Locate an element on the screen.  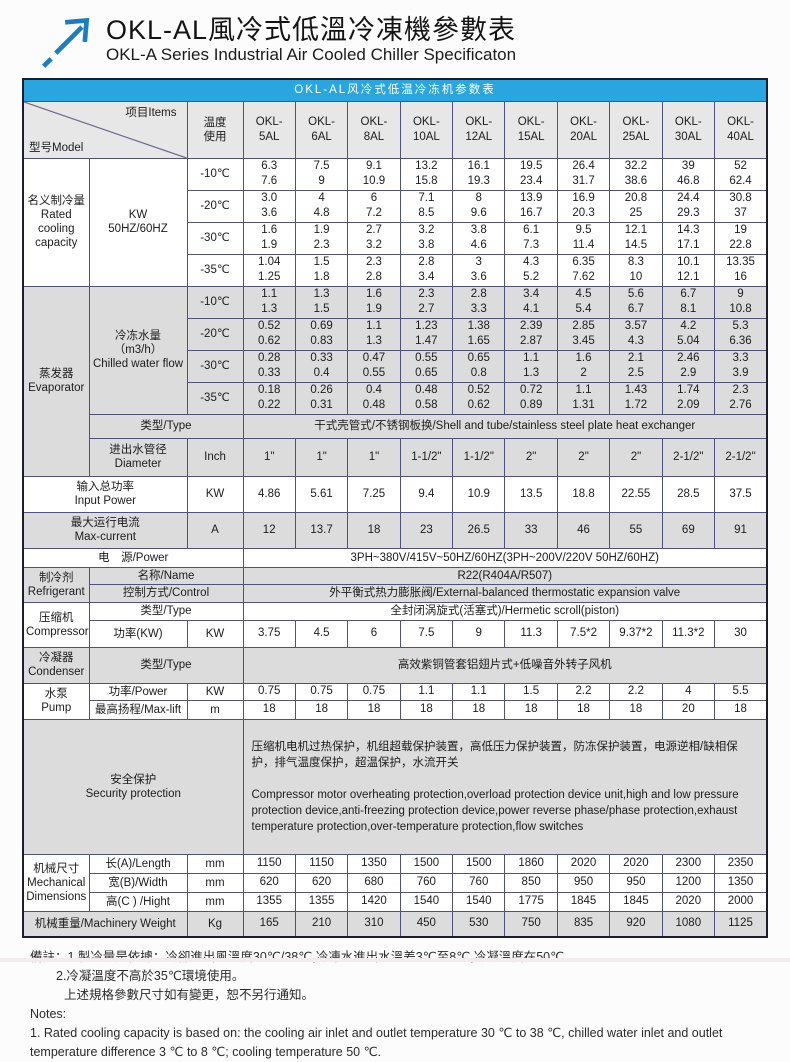
value-cell: 2000 is located at coordinates (741, 901).